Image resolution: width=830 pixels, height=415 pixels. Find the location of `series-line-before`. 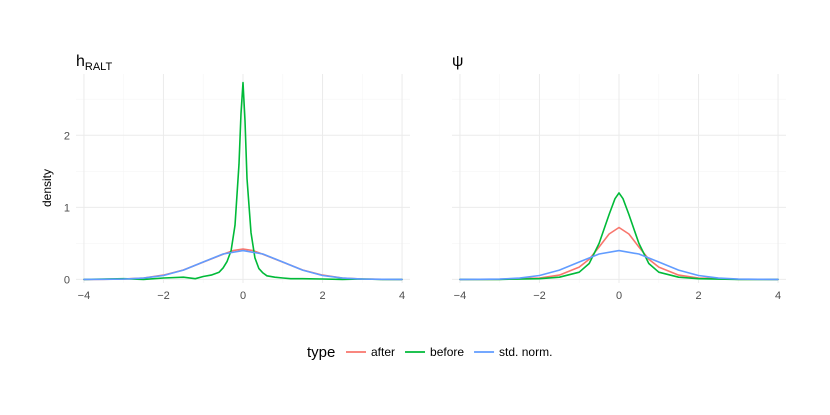

series-line-before is located at coordinates (619, 236).